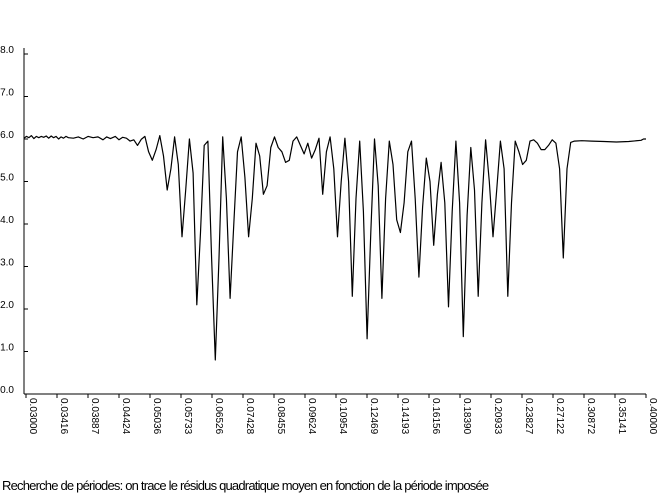  I want to click on y-axis: 0.0 1.0 2.0 3.0 4.0 5.0 6.0 7.0 8.0, so click(14, 220).